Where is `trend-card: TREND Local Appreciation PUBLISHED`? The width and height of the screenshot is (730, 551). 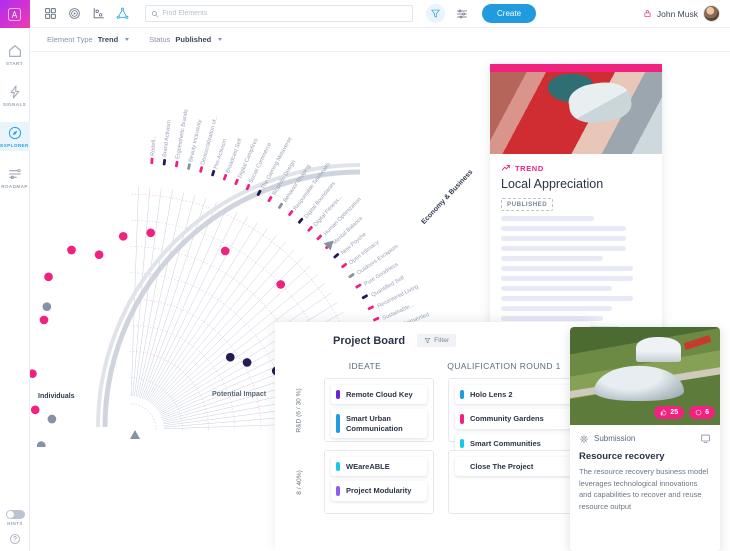 trend-card: TREND Local Appreciation PUBLISHED is located at coordinates (576, 200).